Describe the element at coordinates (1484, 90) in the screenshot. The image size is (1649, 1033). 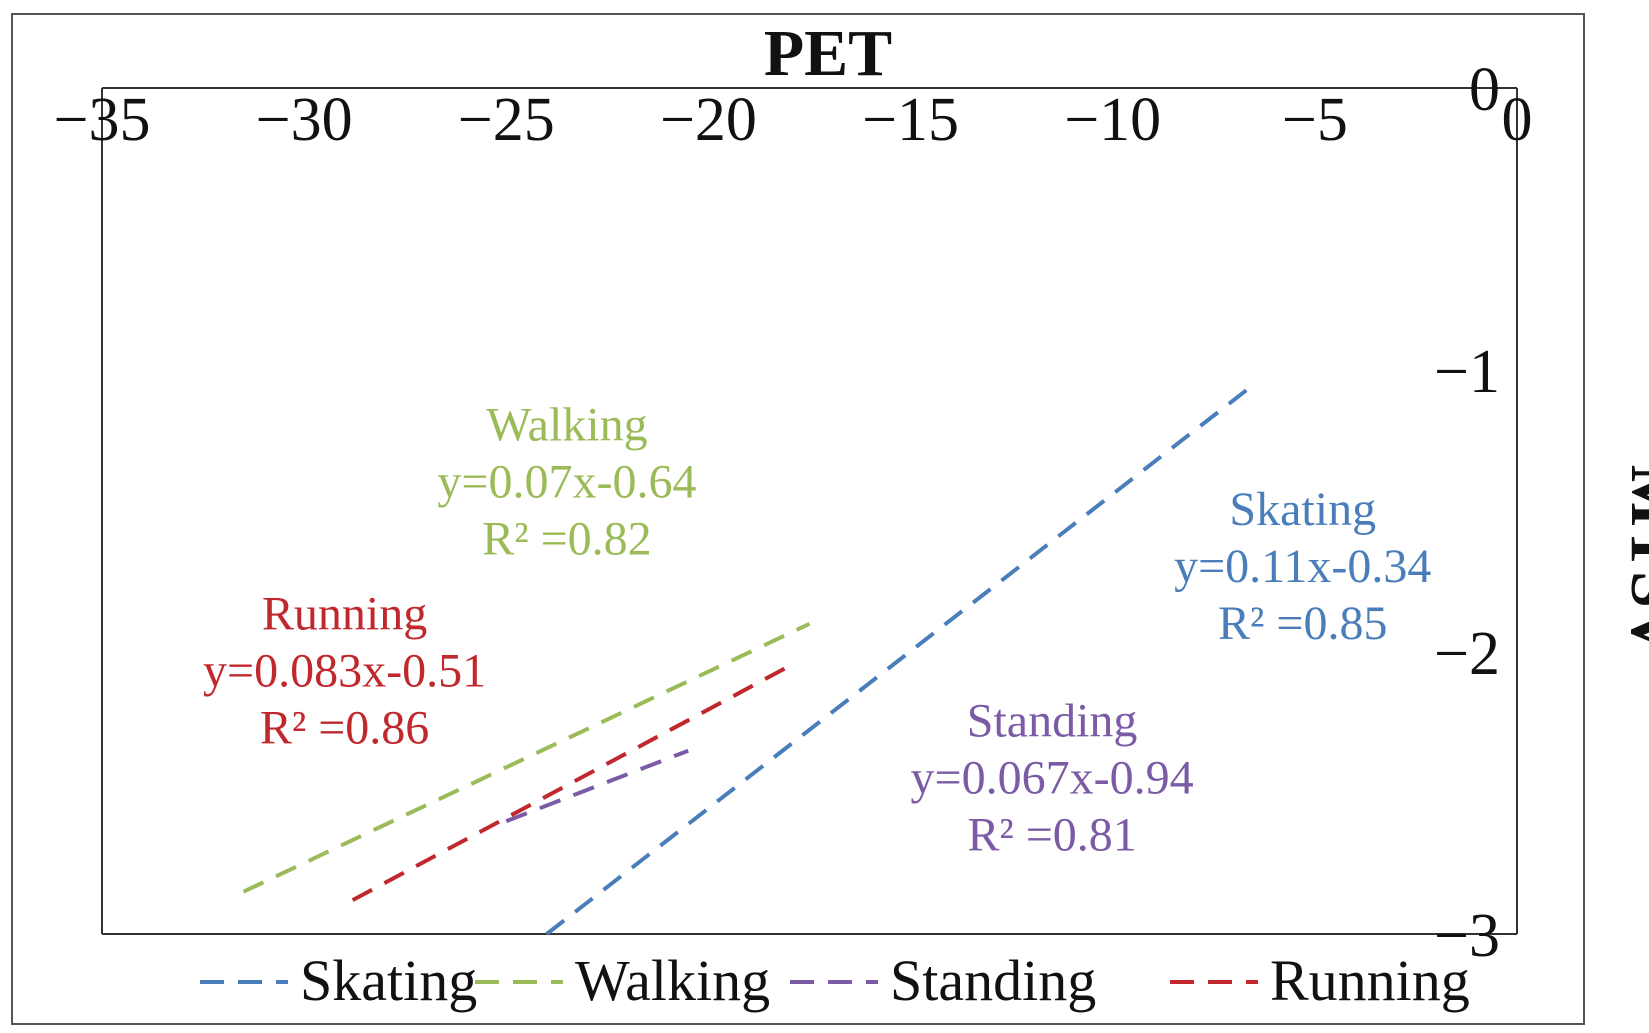
I see `y-tick-label: 0` at that location.